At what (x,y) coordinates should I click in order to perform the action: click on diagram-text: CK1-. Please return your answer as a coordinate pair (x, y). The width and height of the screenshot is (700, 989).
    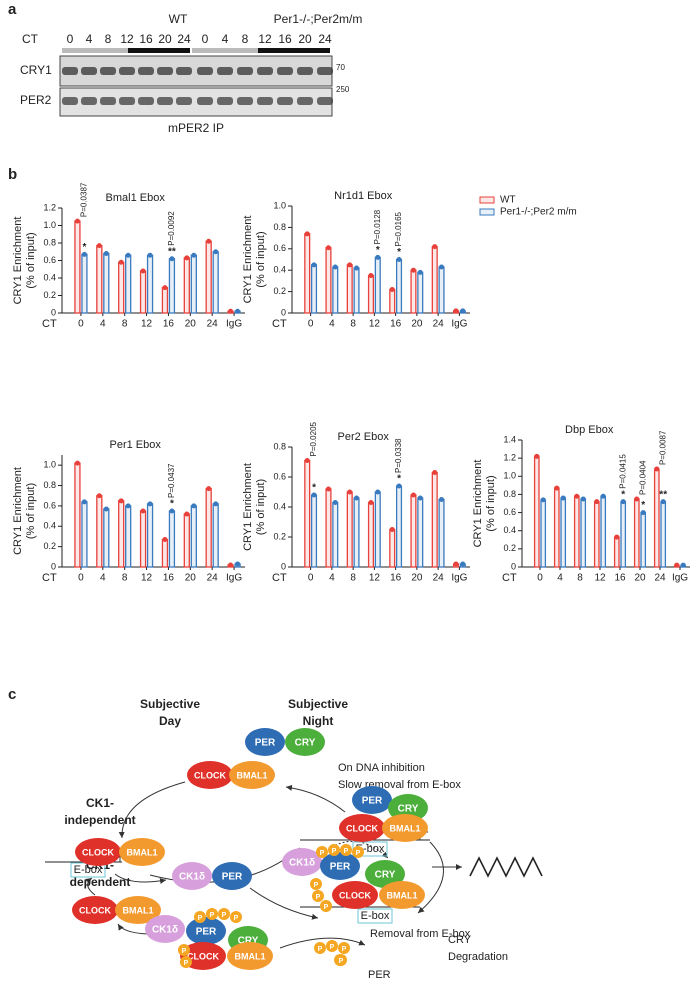
    Looking at the image, I should click on (100, 803).